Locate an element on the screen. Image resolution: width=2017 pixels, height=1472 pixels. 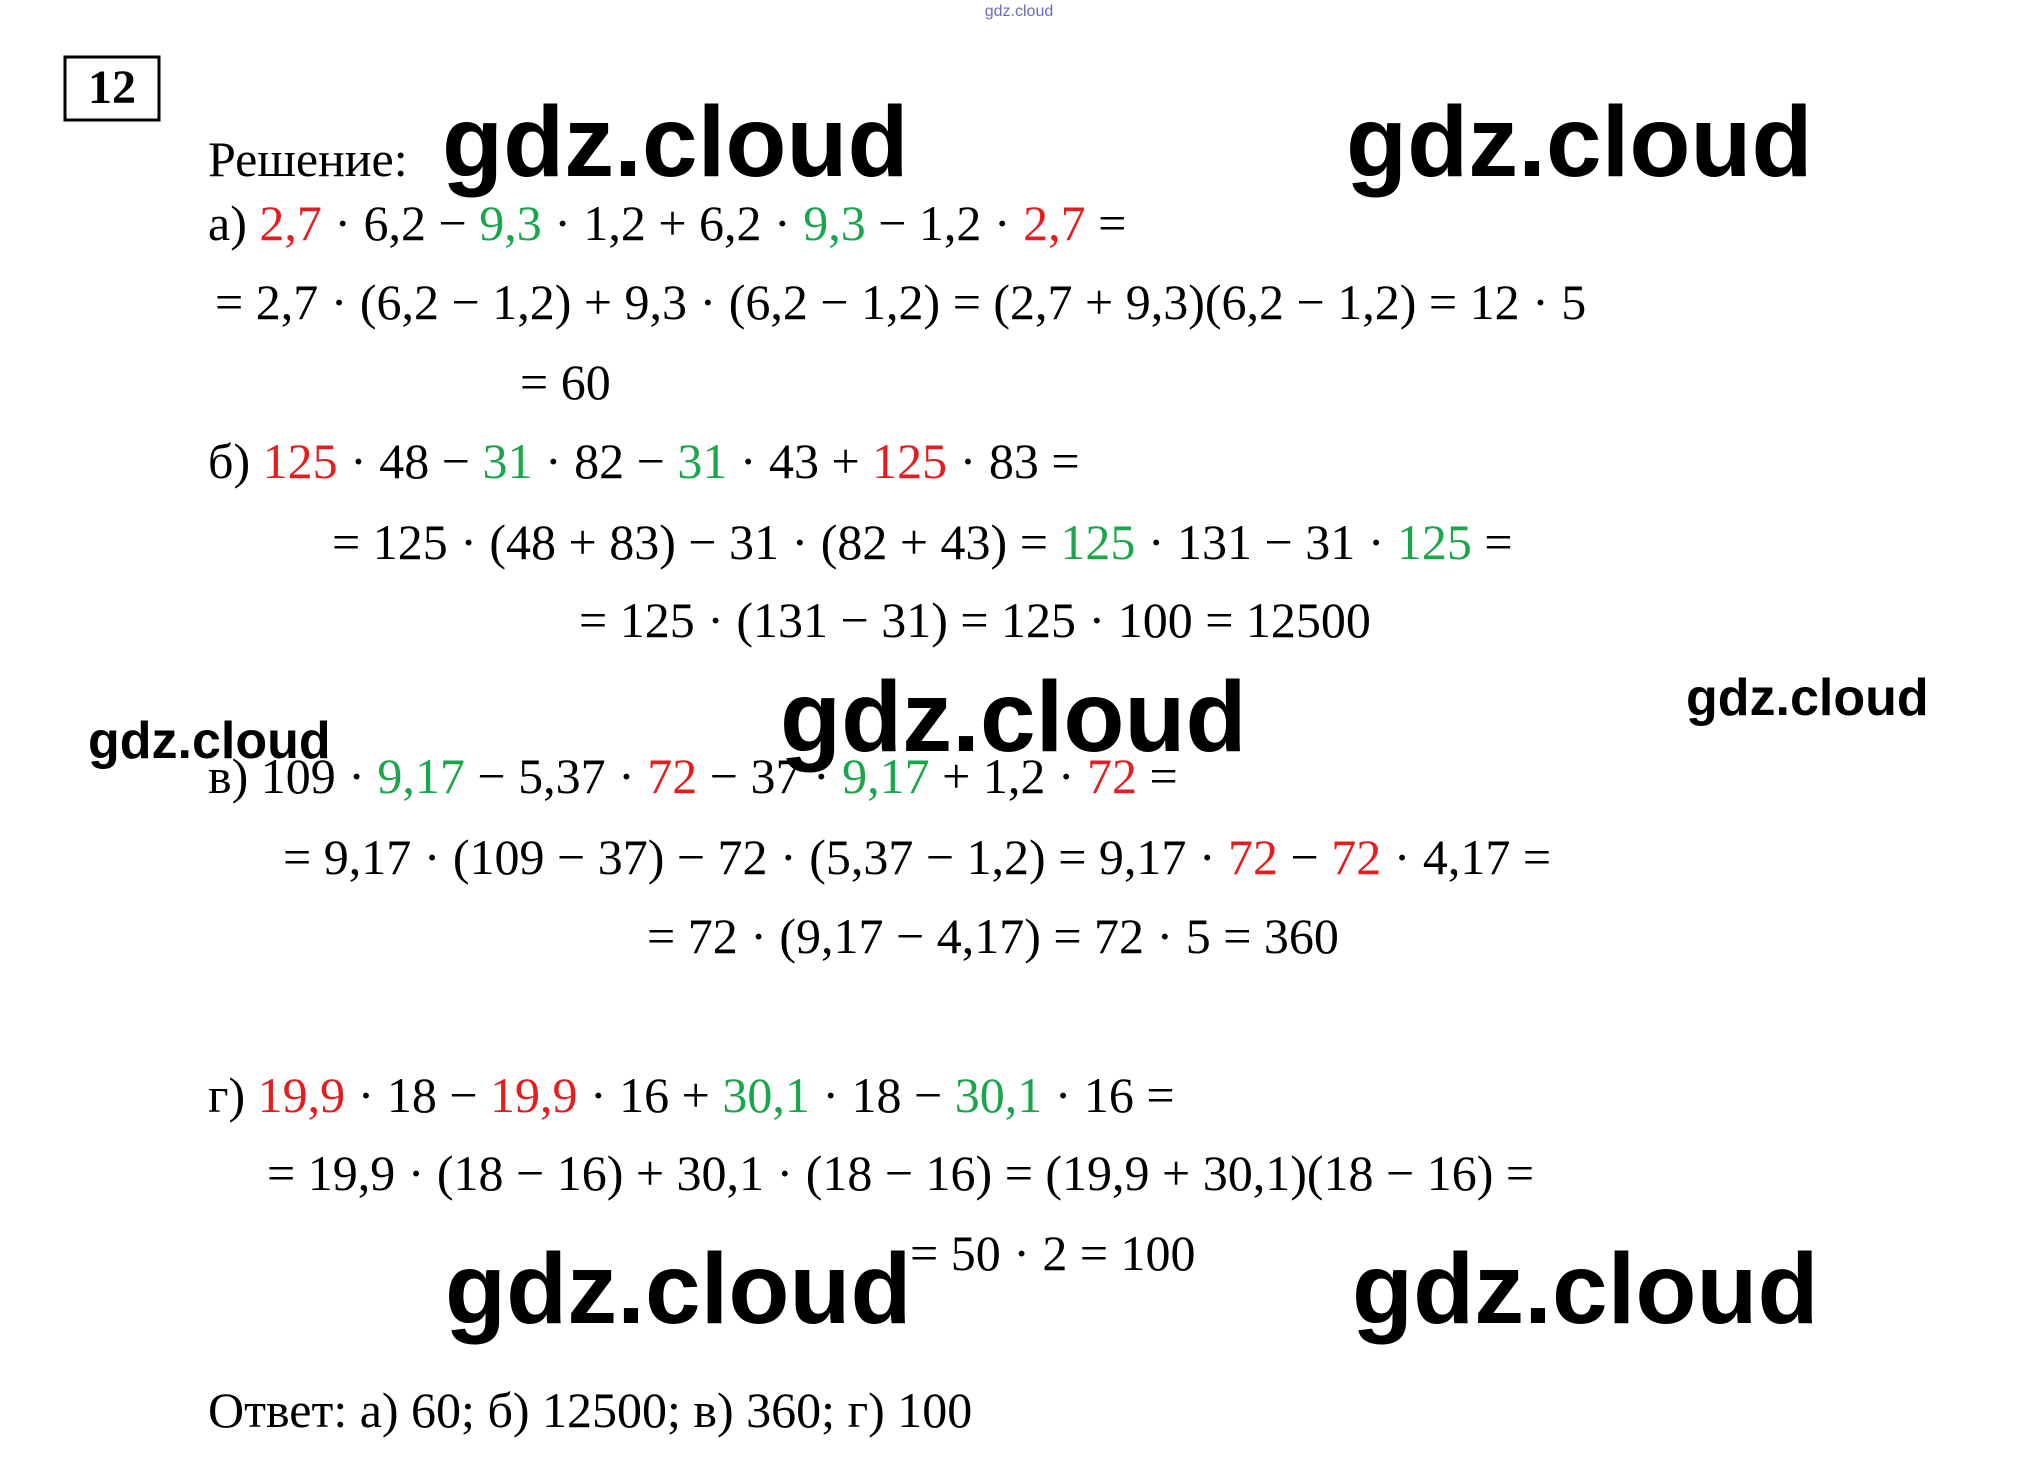
number-box is located at coordinates (112, 88).